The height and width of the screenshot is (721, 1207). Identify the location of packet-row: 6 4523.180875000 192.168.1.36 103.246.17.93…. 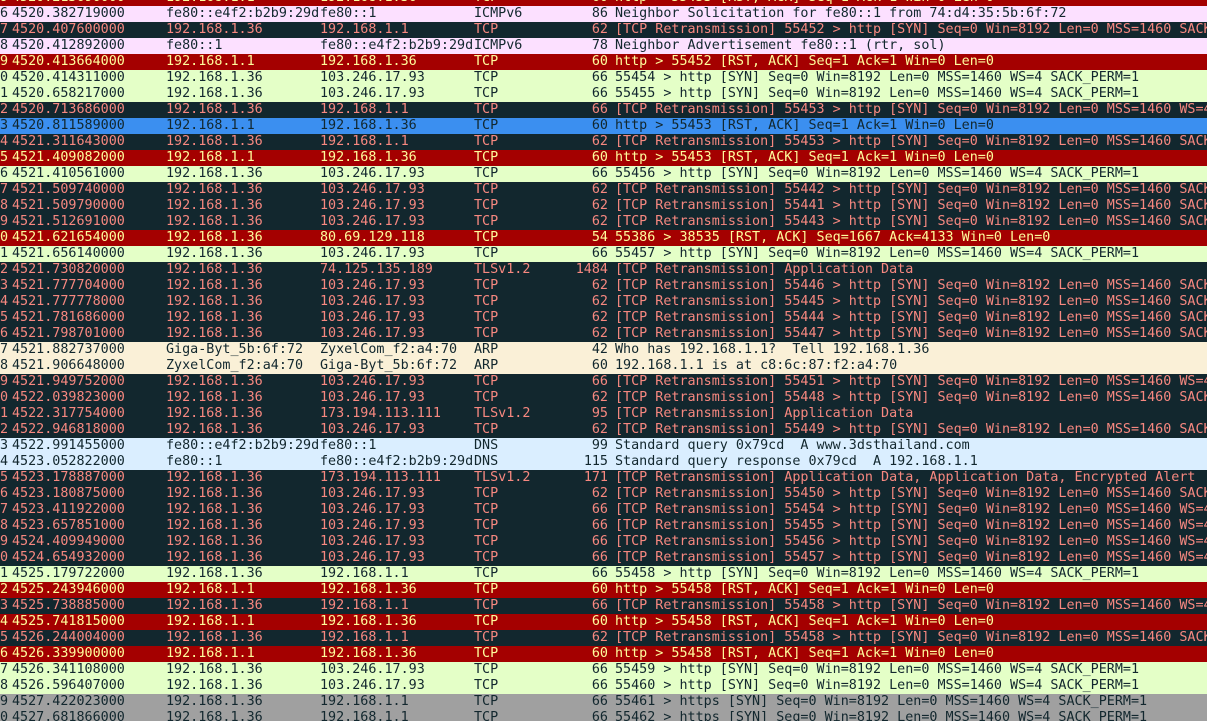
(603, 494).